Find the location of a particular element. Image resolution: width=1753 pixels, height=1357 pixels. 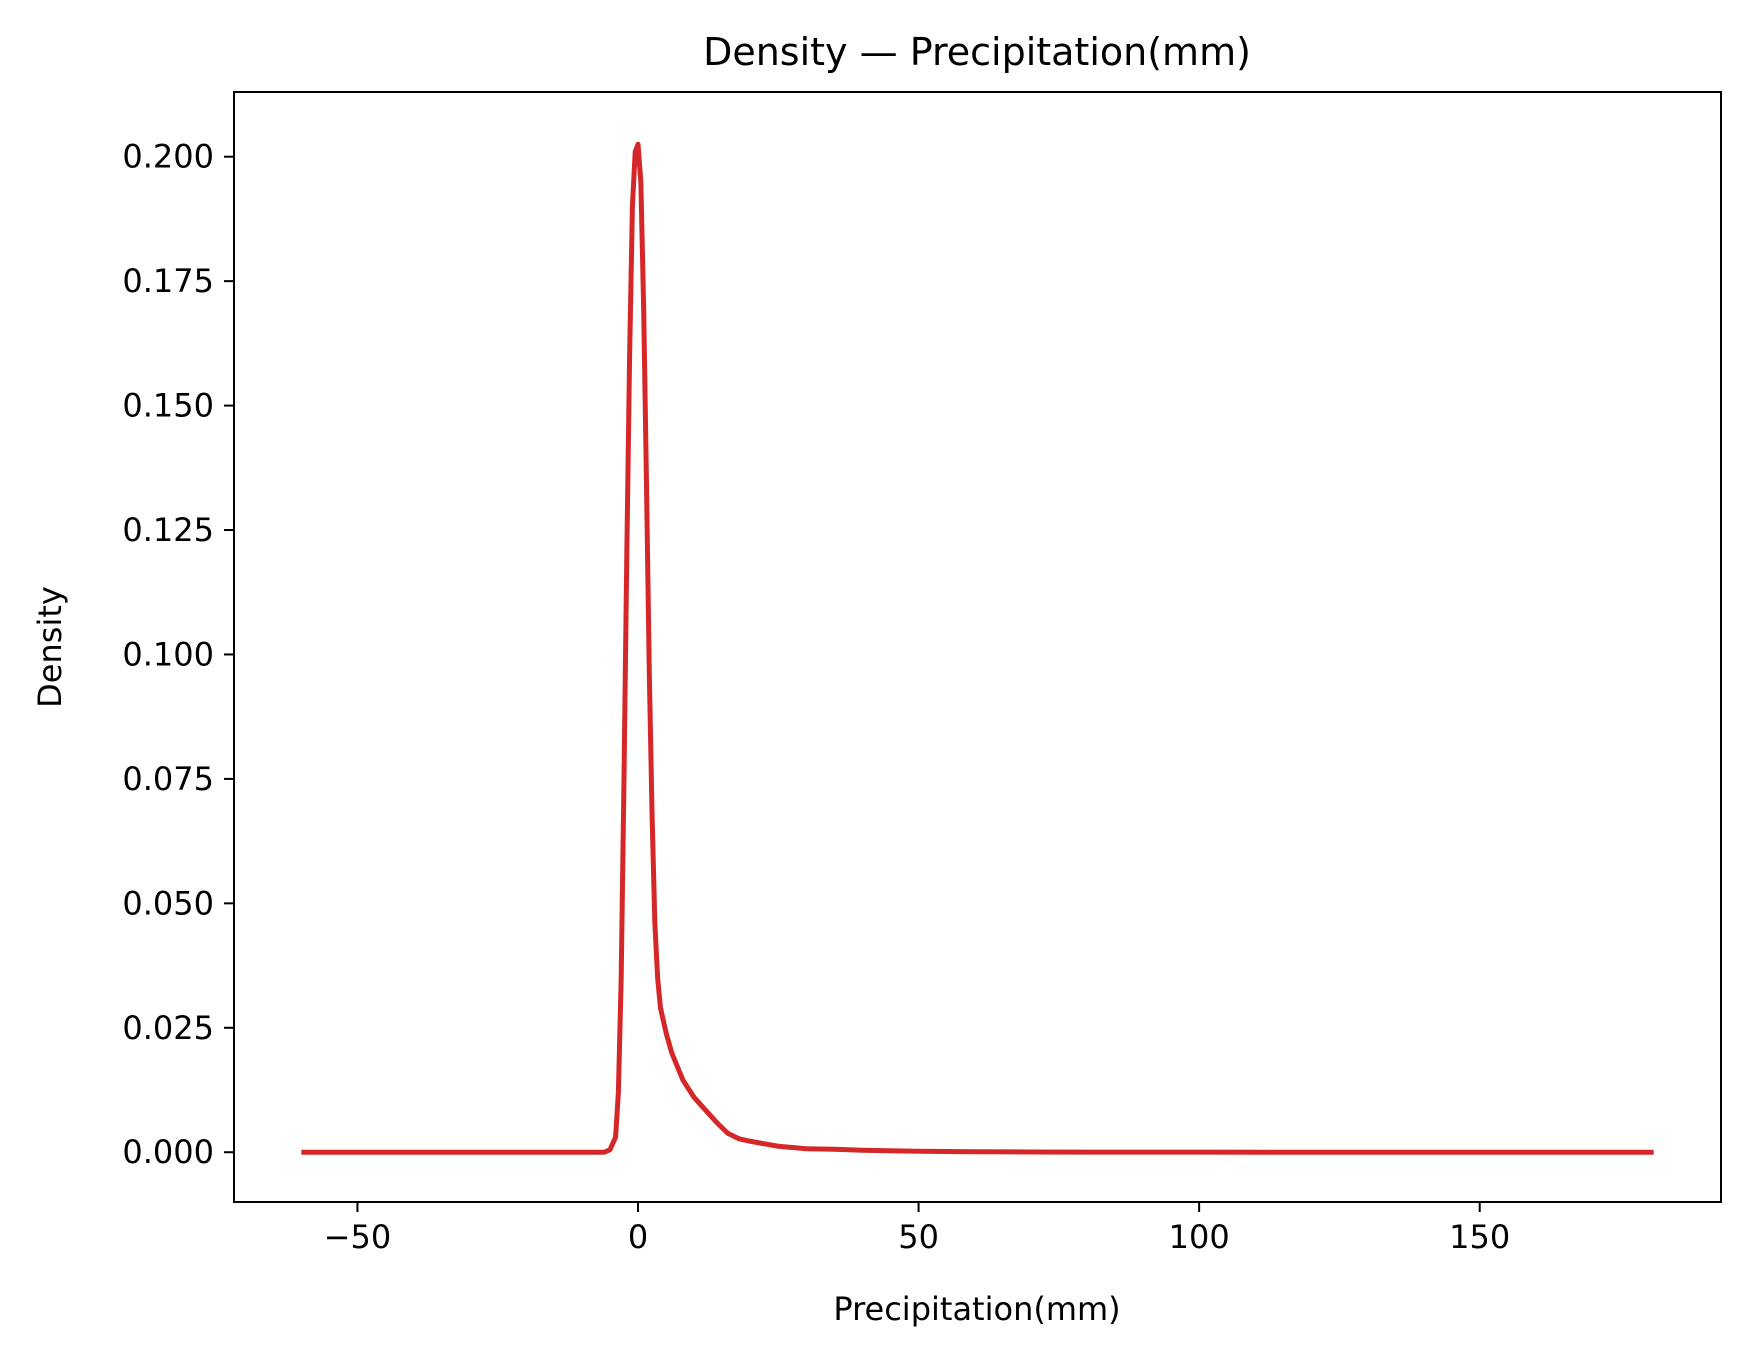

y-tick-label: 0.025 is located at coordinates (168, 1028).